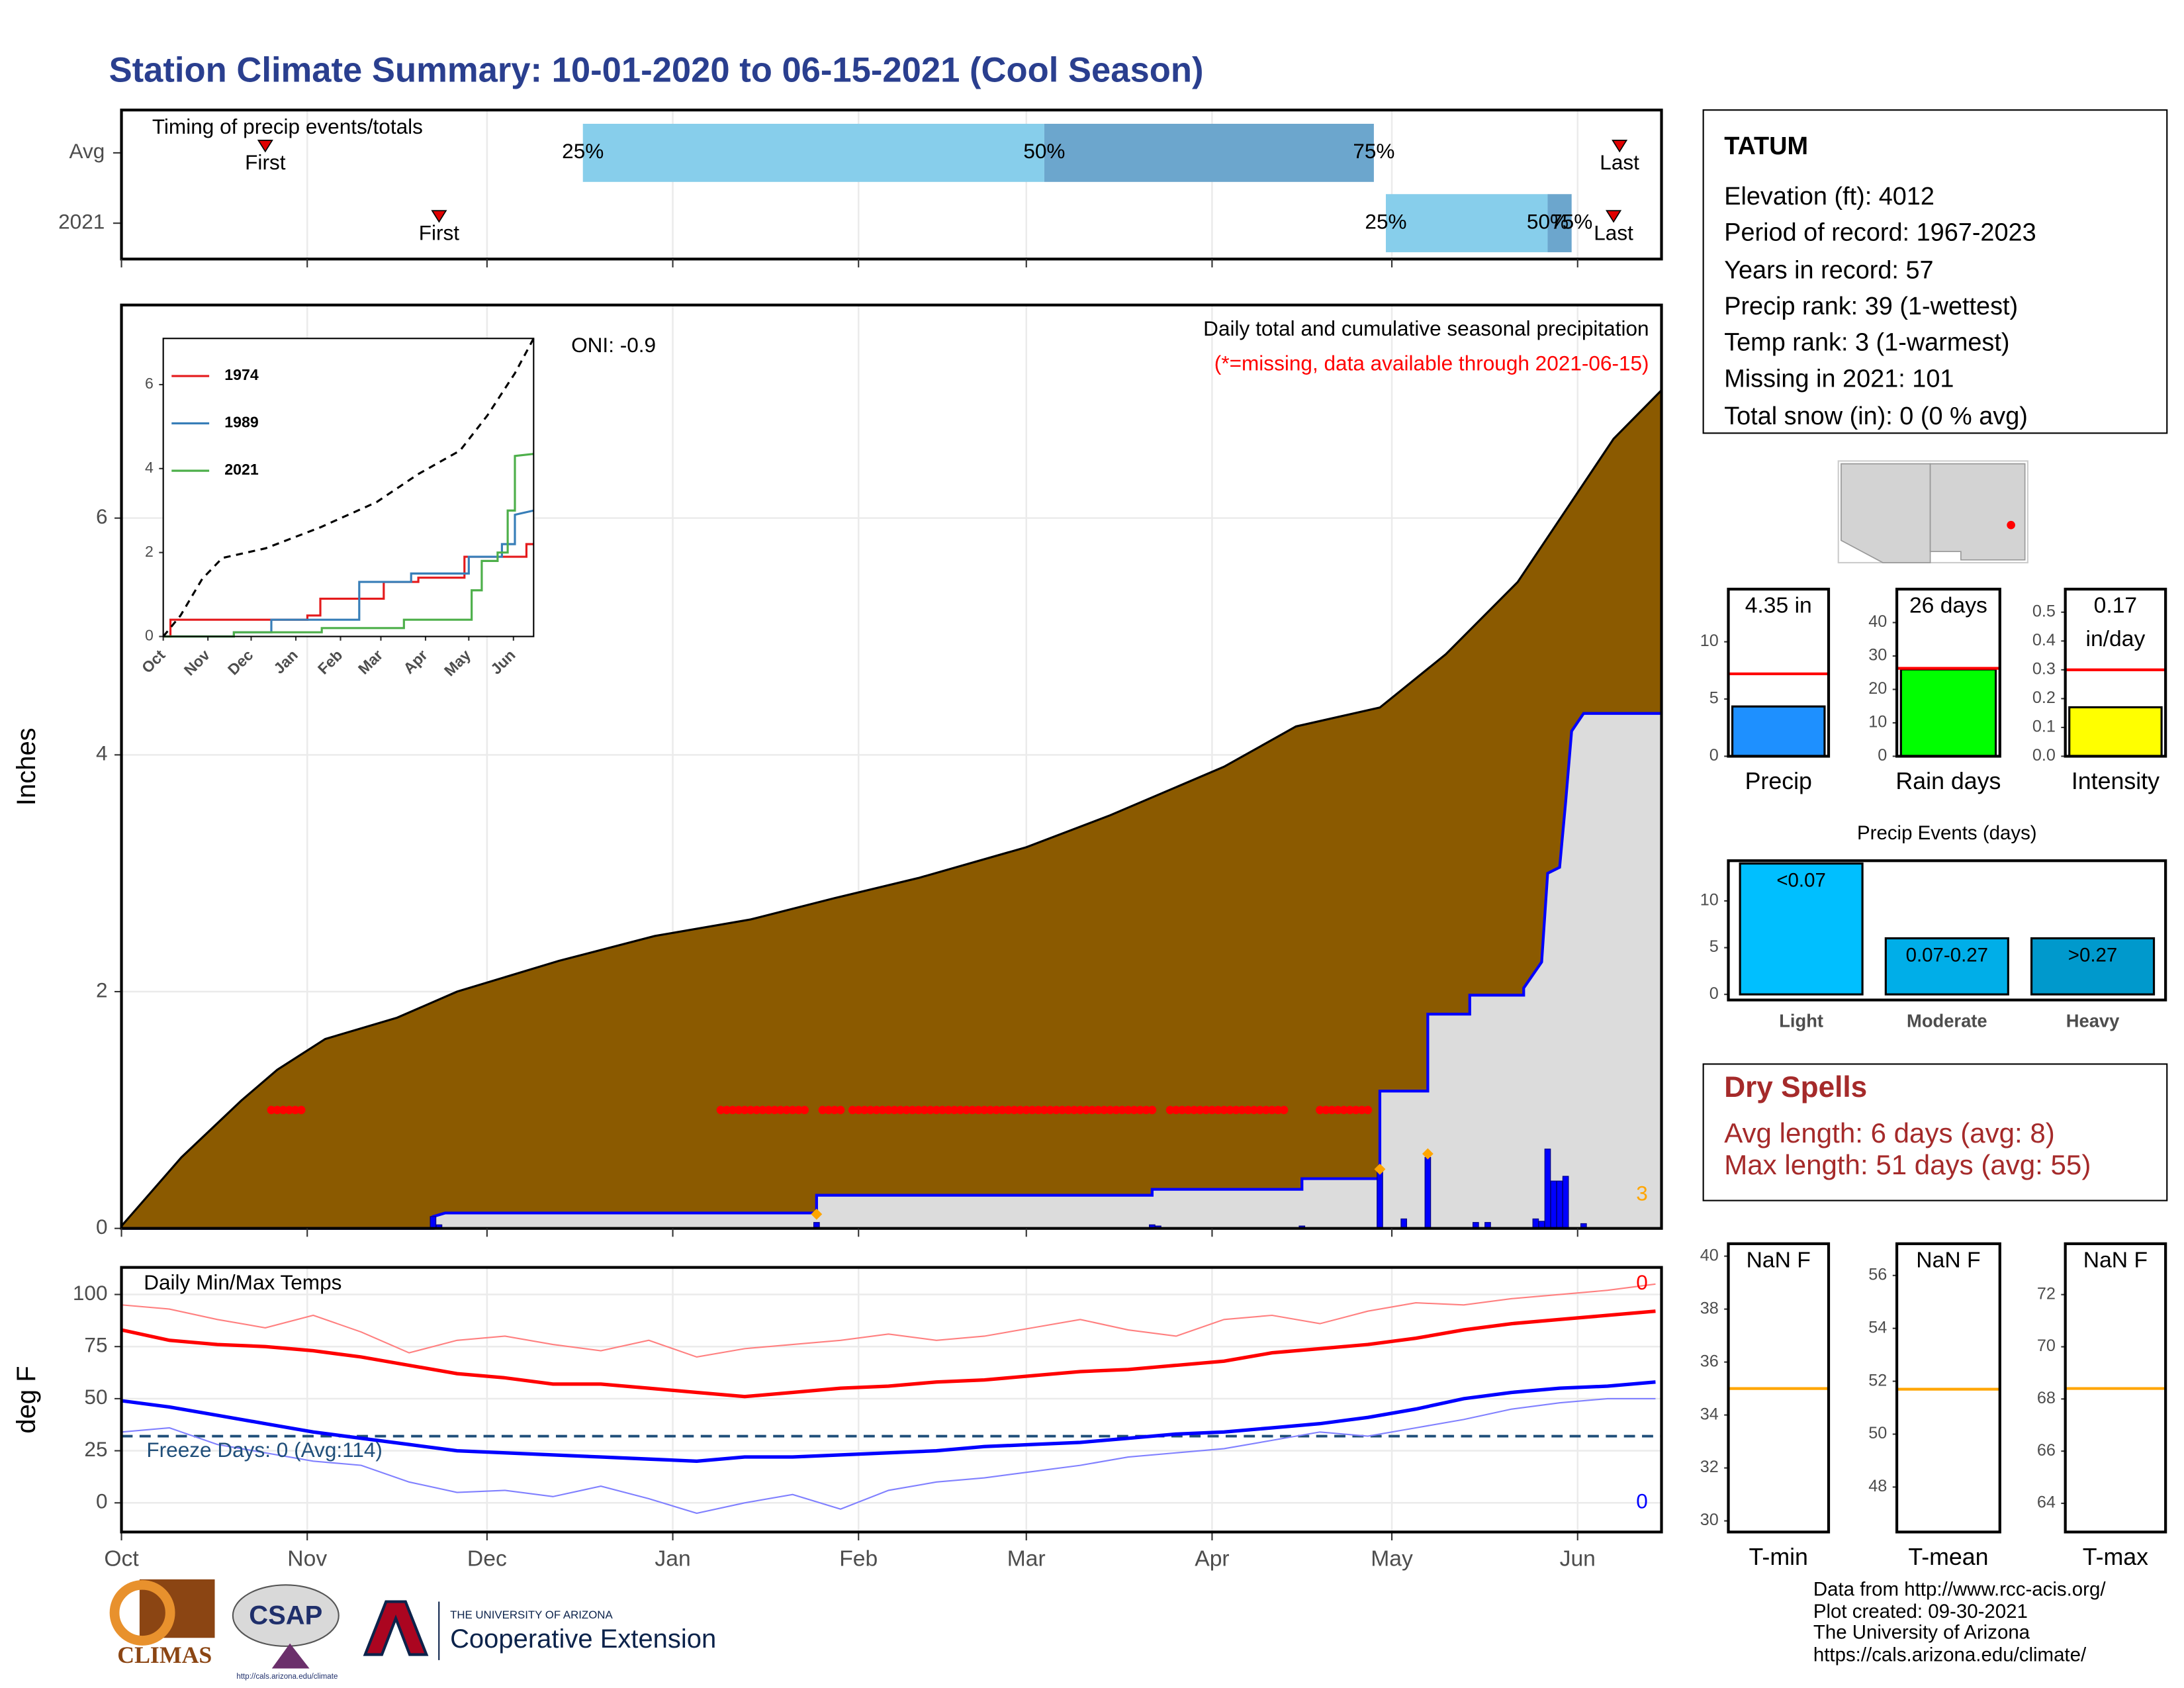 Image resolution: width=2184 pixels, height=1688 pixels. Describe the element at coordinates (1866, 343) in the screenshot. I see `station-line: Temp rank: 3 (1-warmest)` at that location.